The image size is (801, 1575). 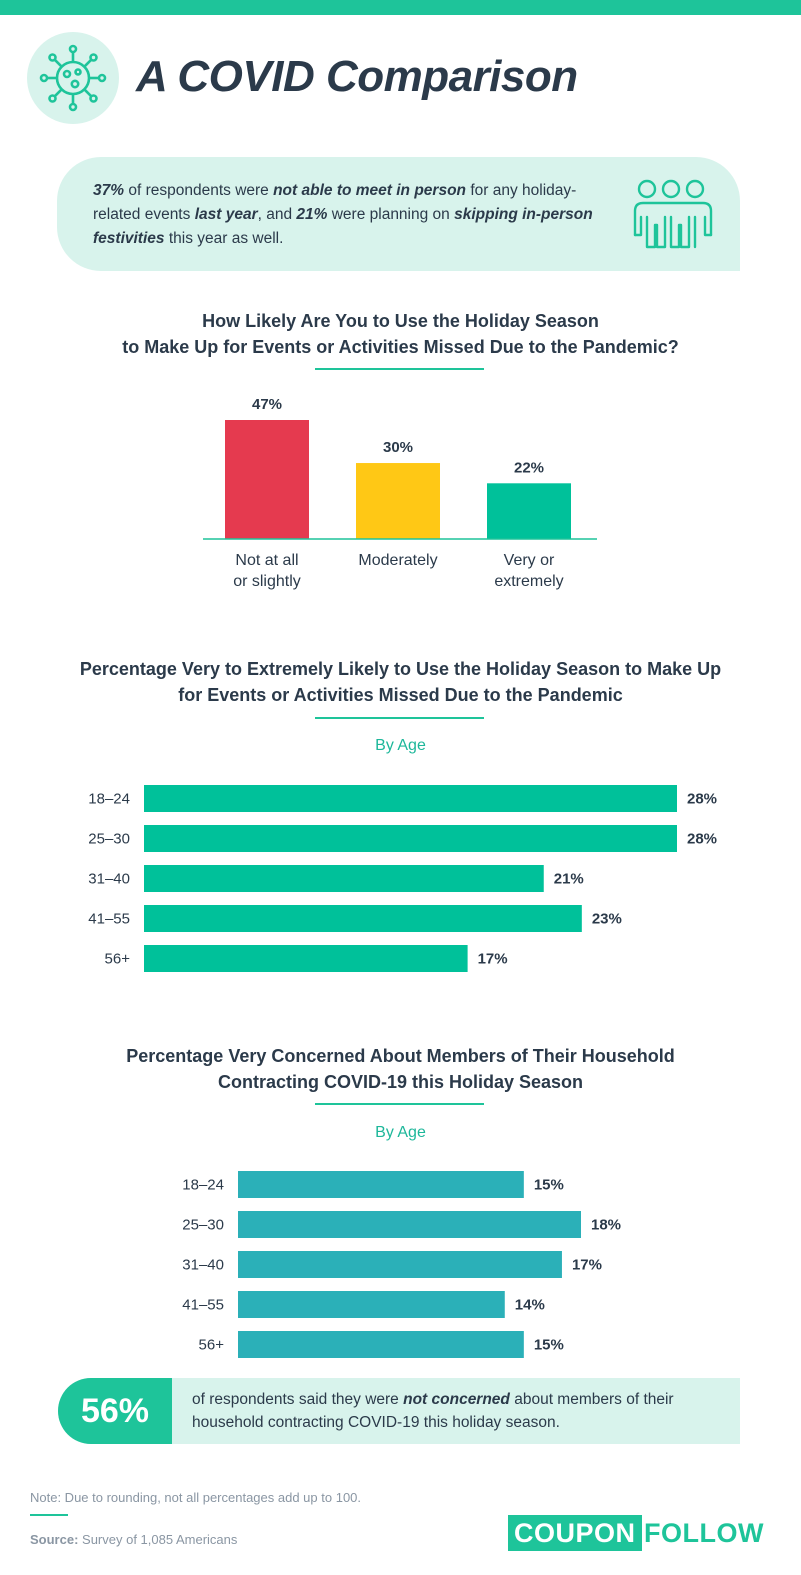 I want to click on chart3-category-label-2: 31–40, so click(x=203, y=1265).